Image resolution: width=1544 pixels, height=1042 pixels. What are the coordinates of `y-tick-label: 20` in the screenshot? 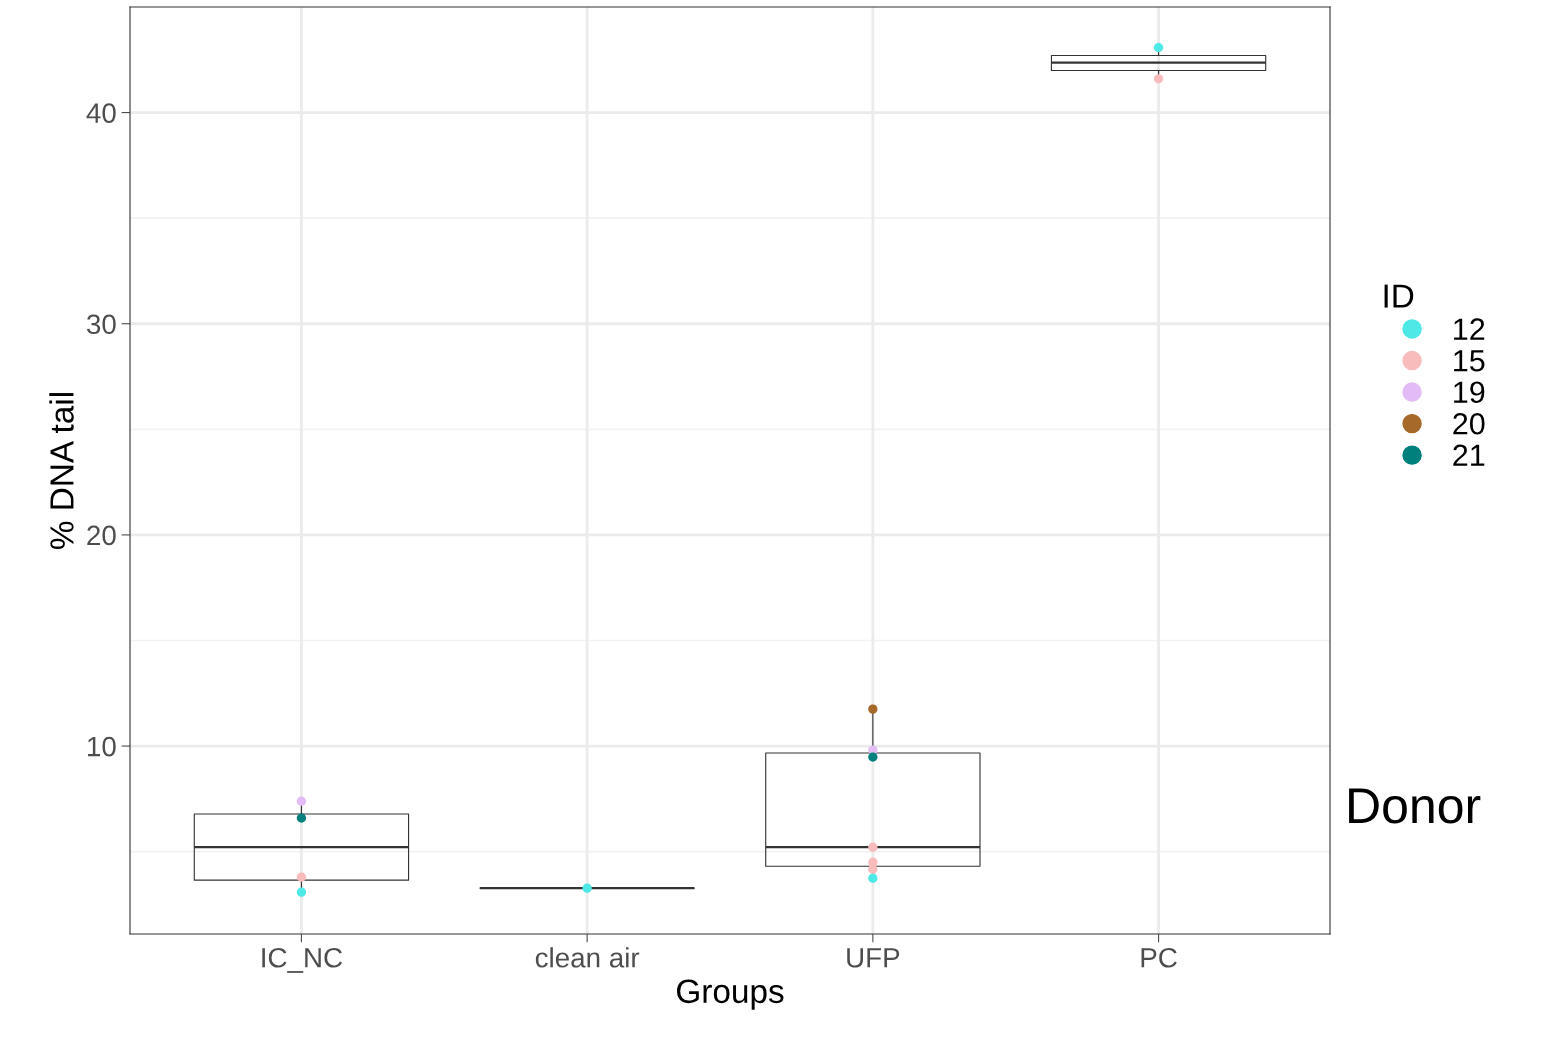 It's located at (101, 535).